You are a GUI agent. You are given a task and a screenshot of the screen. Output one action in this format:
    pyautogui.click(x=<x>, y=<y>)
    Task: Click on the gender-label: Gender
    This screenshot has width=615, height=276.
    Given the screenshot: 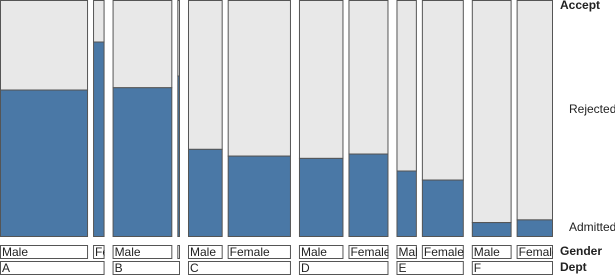 What is the action you would take?
    pyautogui.click(x=581, y=251)
    